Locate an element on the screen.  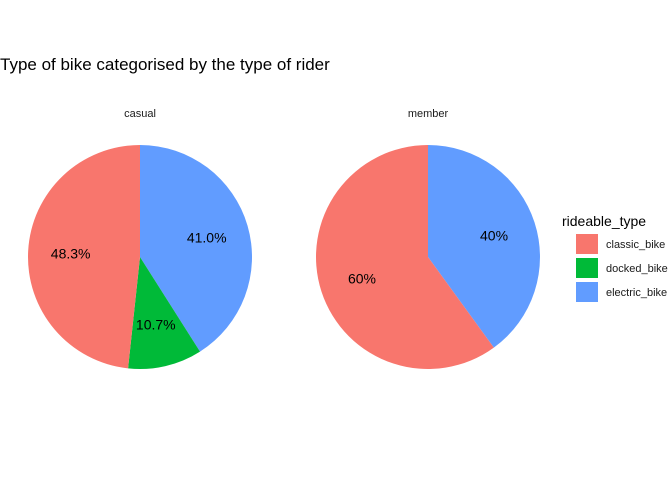
slice-label-casual-electric-bike: 41.0% is located at coordinates (207, 238).